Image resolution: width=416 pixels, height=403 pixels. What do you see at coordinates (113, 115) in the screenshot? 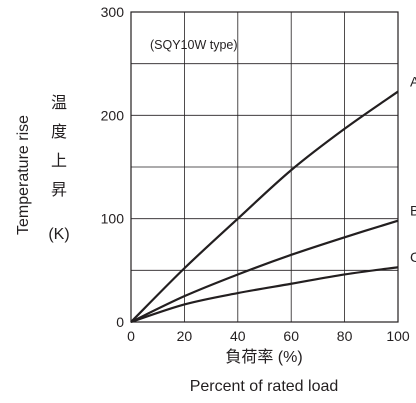
I see `y-tick-label: 200` at bounding box center [113, 115].